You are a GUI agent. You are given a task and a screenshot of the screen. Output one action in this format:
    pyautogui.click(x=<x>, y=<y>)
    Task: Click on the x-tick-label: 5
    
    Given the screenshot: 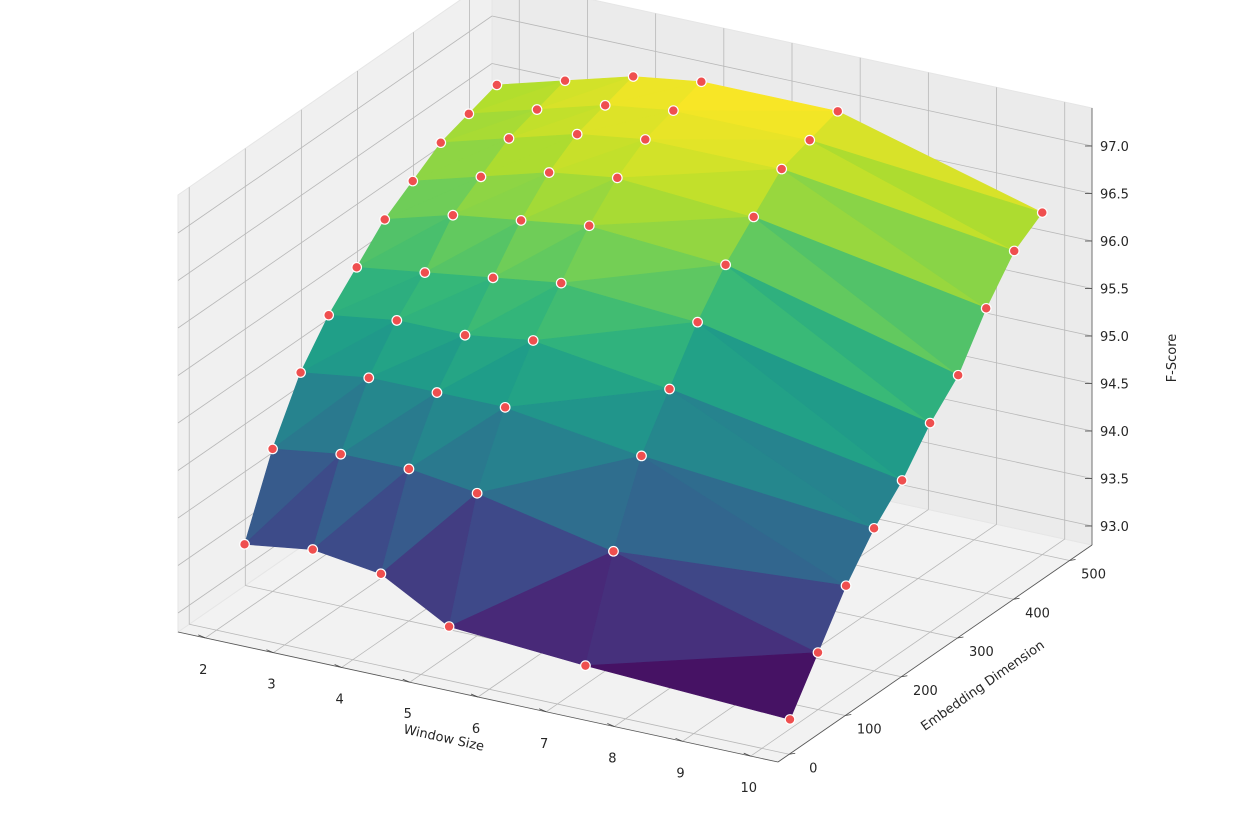 What is the action you would take?
    pyautogui.click(x=408, y=714)
    